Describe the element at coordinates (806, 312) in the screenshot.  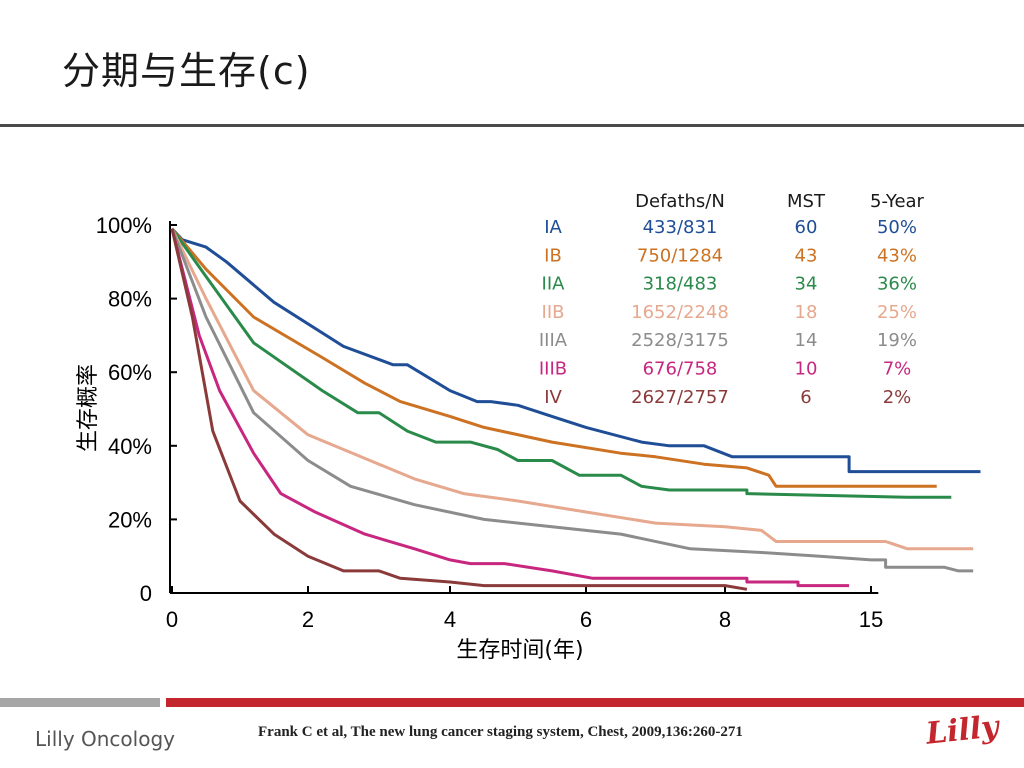
I see `legend-cell: 18` at that location.